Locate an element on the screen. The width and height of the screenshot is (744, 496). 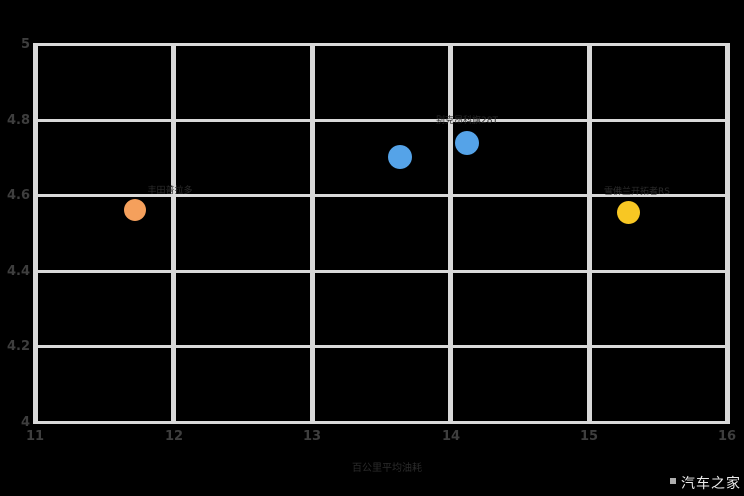
x-axis-title: 百公里平均油耗 is located at coordinates (387, 468).